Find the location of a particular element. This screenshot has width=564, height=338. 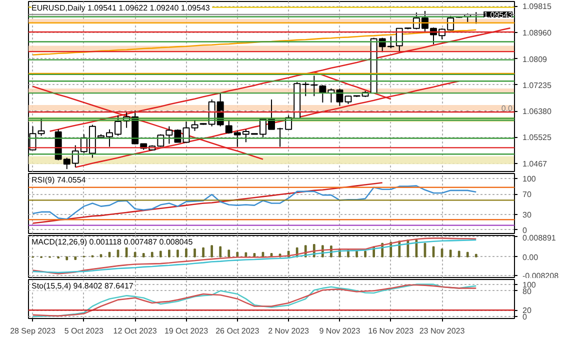

y-tick-label: 20 is located at coordinates (527, 311).